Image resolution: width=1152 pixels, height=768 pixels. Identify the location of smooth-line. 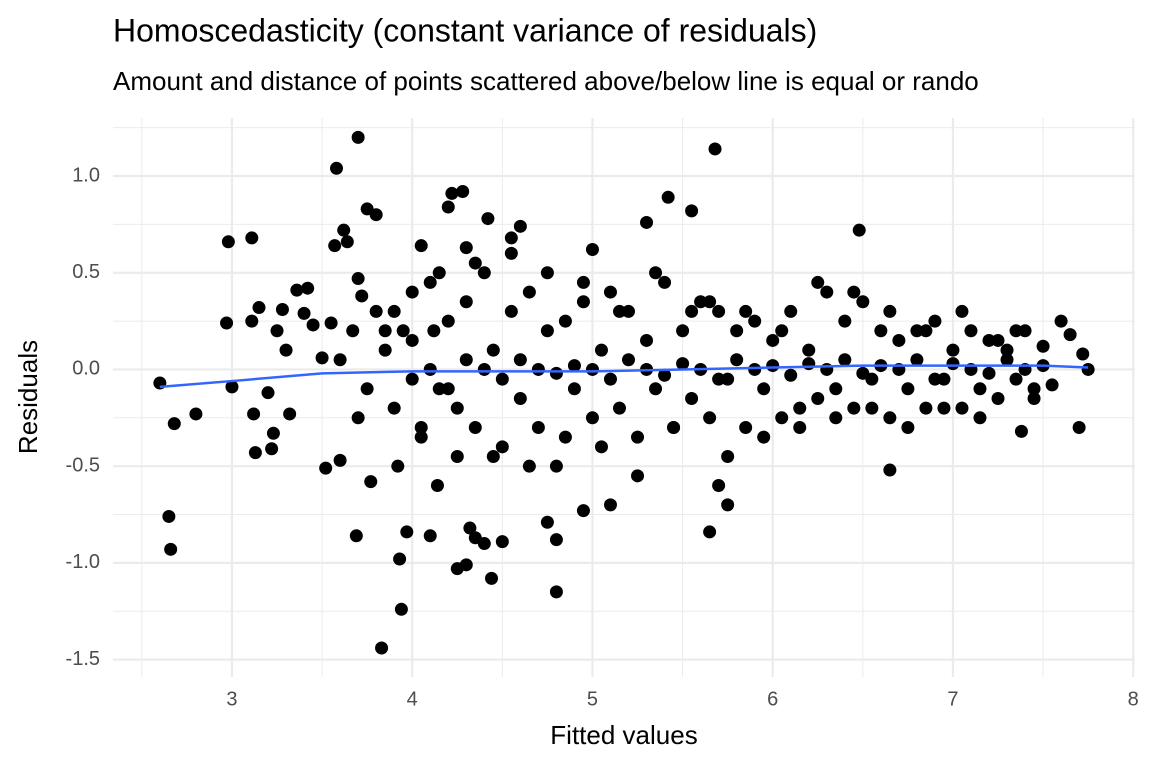
(624, 376).